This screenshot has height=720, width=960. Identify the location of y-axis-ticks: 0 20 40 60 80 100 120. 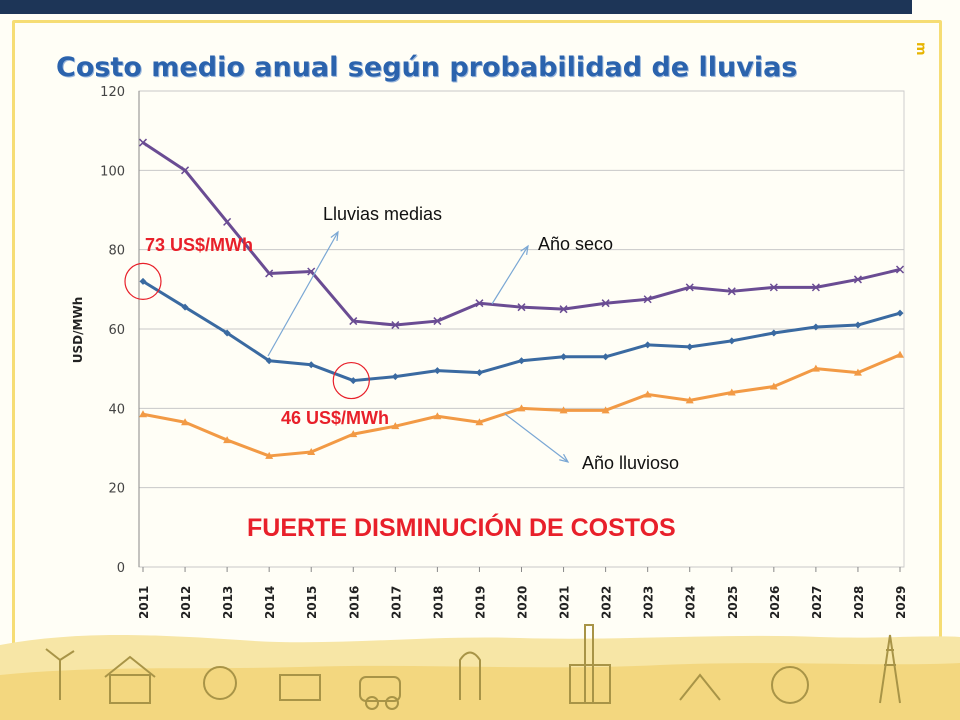
(112, 330).